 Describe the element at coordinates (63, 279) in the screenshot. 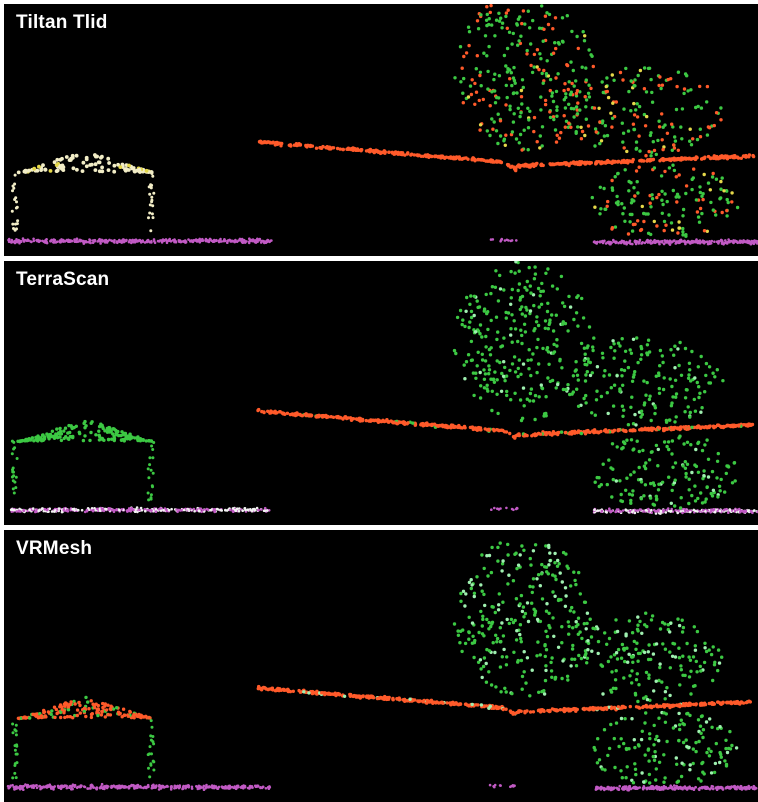

I see `panel-title: TerraScan` at that location.